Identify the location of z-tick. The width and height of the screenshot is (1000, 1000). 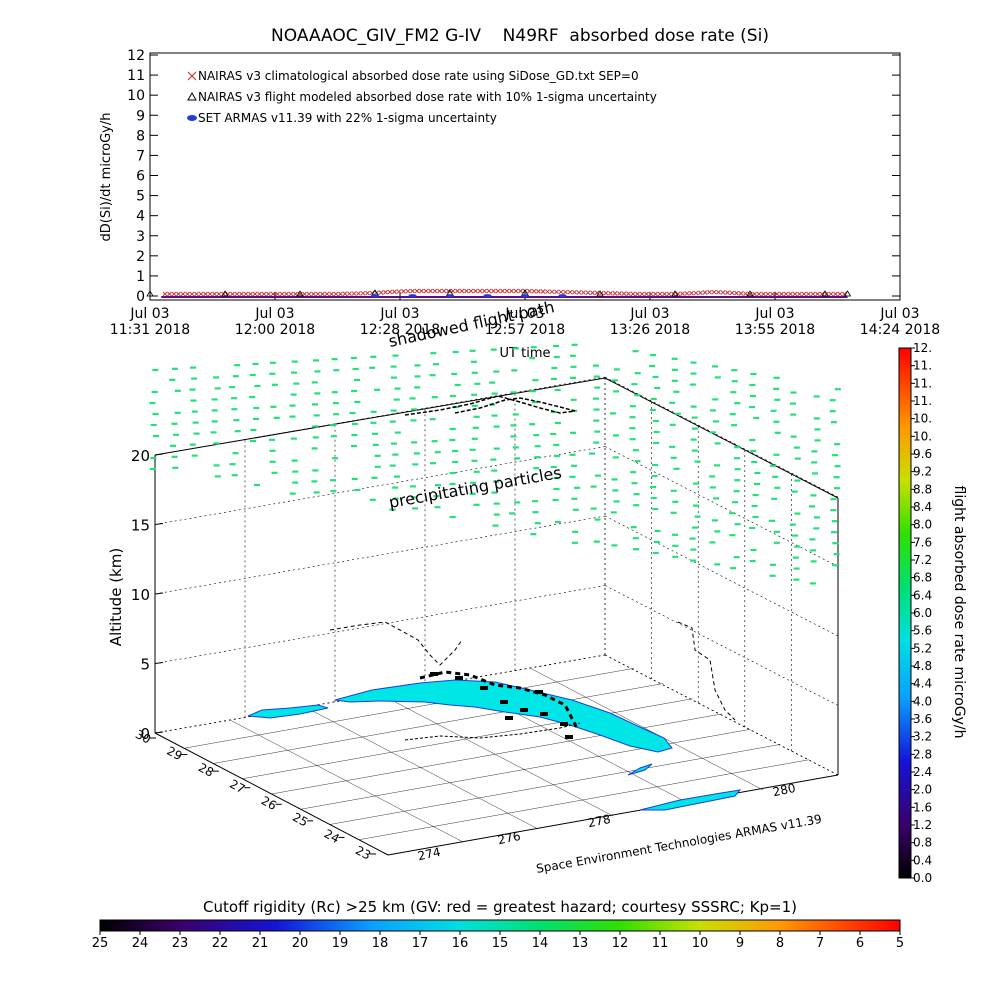
(159, 524).